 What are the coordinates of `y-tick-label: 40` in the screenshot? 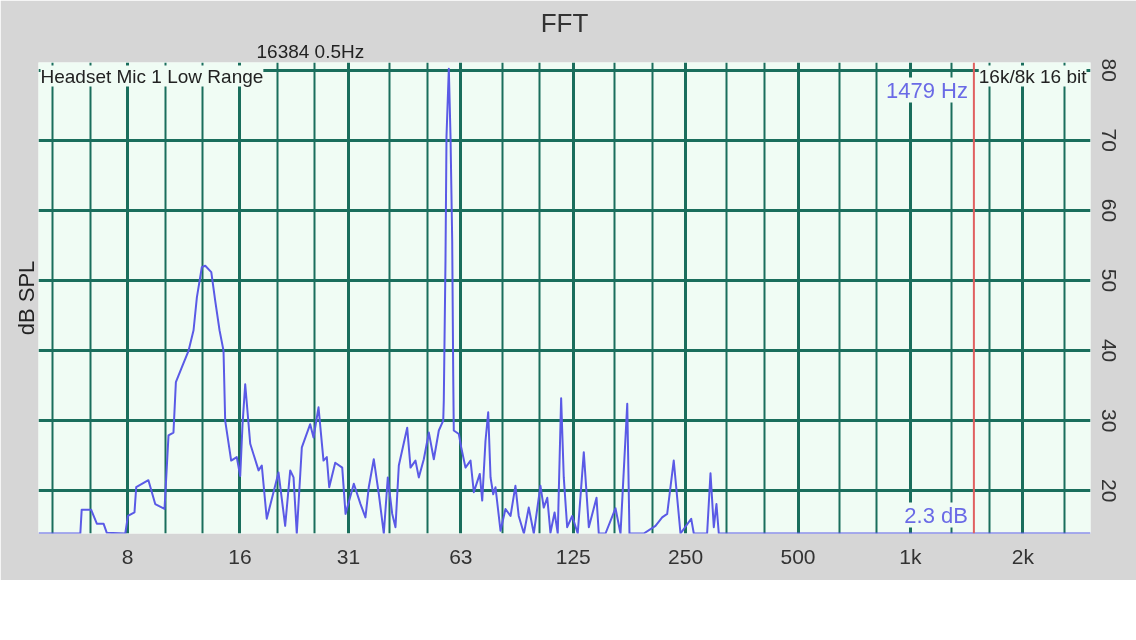 It's located at (1109, 350).